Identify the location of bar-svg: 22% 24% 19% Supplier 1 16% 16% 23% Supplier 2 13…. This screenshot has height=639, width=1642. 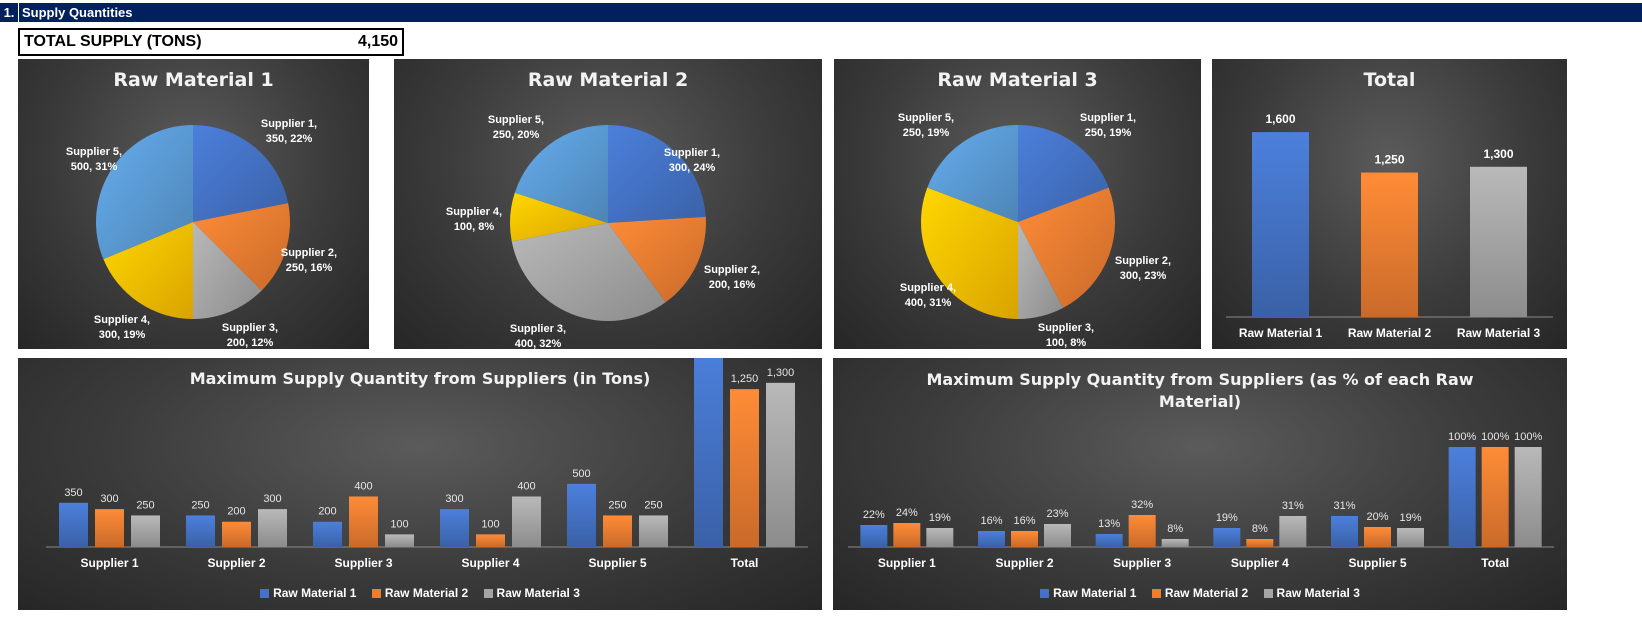
(1201, 500).